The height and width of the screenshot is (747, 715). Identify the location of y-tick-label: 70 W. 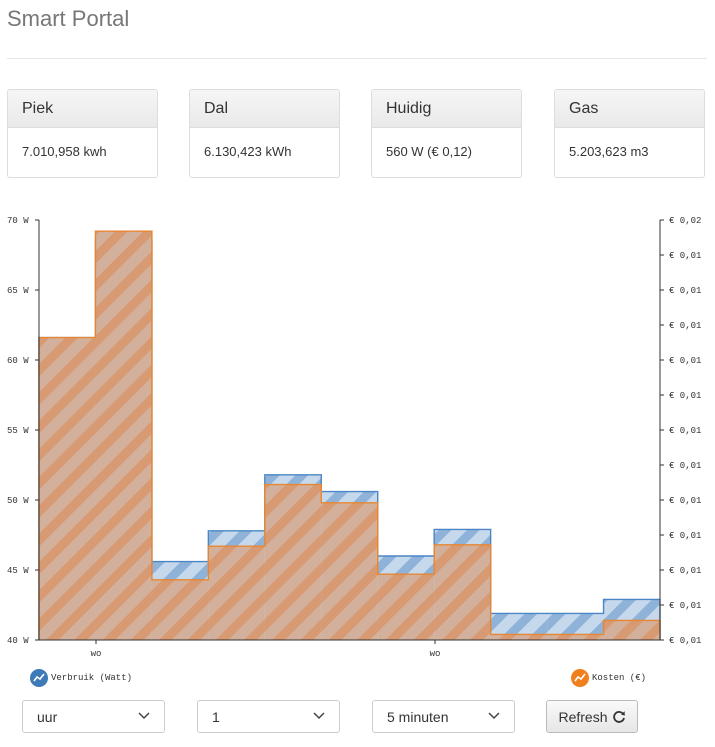
(18, 221).